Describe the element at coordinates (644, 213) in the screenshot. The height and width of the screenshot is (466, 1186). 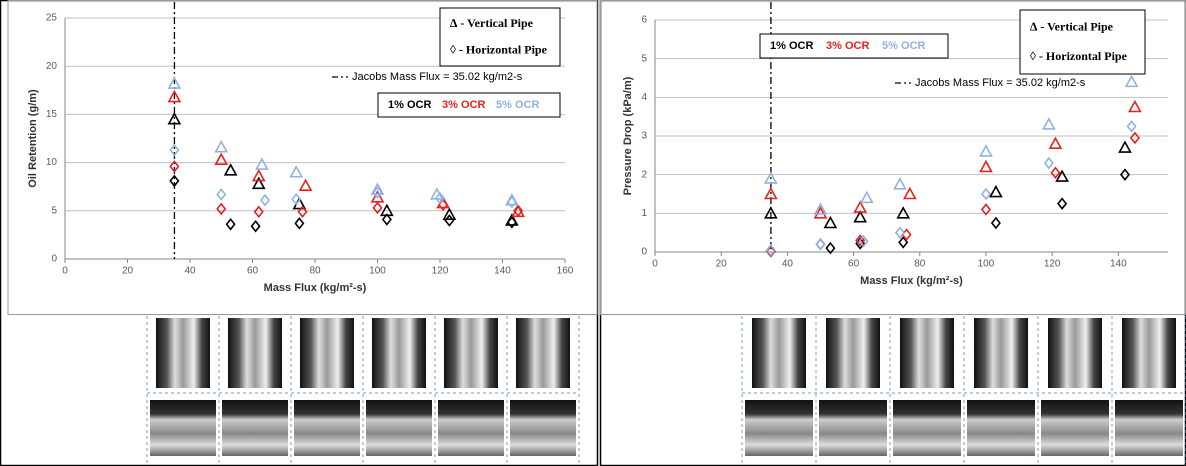
I see `y-tick-label: 1` at that location.